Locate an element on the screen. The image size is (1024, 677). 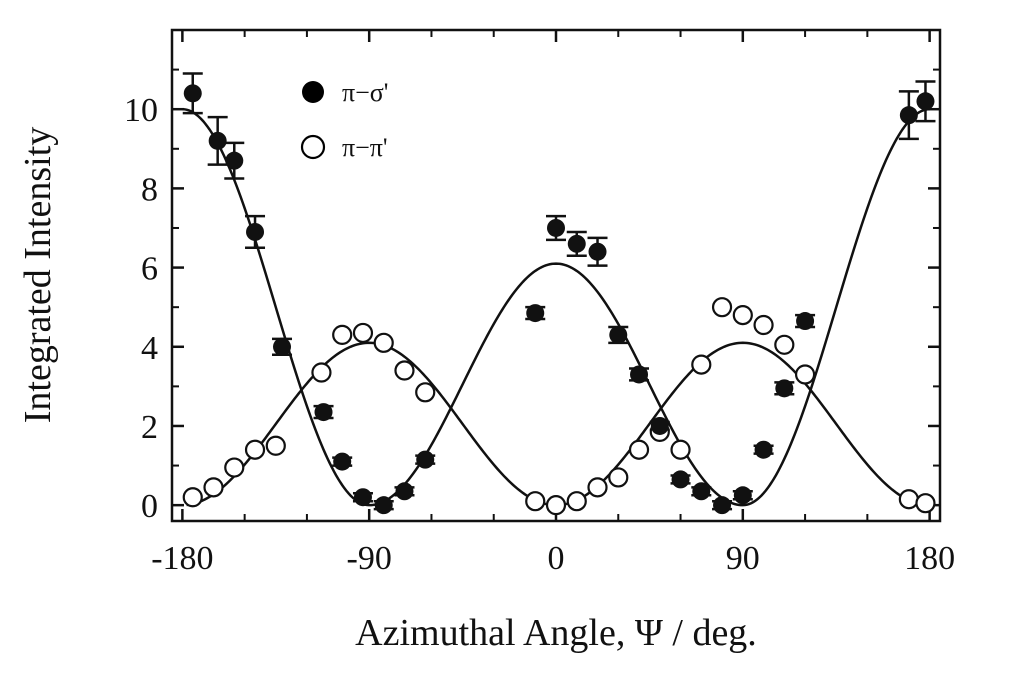
x-tick-label: -90 is located at coordinates (369, 558).